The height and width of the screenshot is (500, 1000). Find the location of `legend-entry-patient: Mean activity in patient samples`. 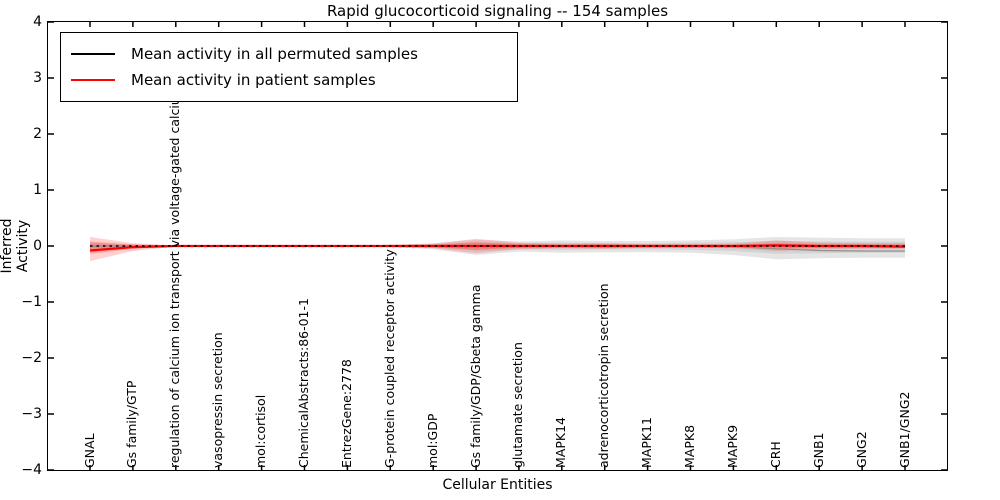

legend-entry-patient: Mean activity in patient samples is located at coordinates (294, 80).